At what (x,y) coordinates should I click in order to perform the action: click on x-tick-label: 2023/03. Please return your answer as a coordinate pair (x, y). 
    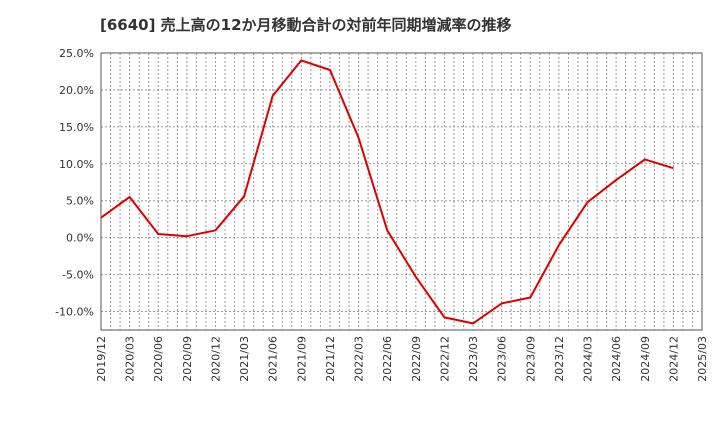
    Looking at the image, I should click on (473, 359).